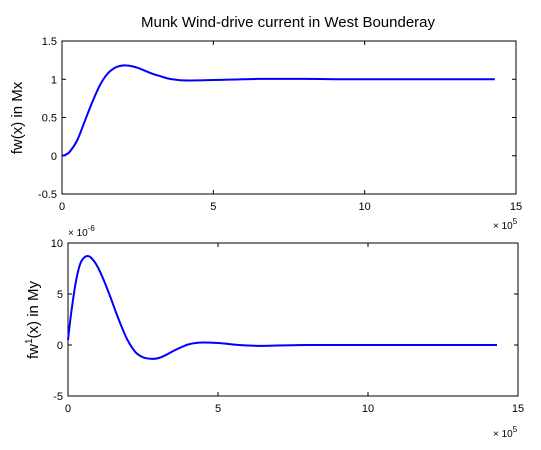  I want to click on bottom-y-multiplier-exp: -6, so click(92, 228).